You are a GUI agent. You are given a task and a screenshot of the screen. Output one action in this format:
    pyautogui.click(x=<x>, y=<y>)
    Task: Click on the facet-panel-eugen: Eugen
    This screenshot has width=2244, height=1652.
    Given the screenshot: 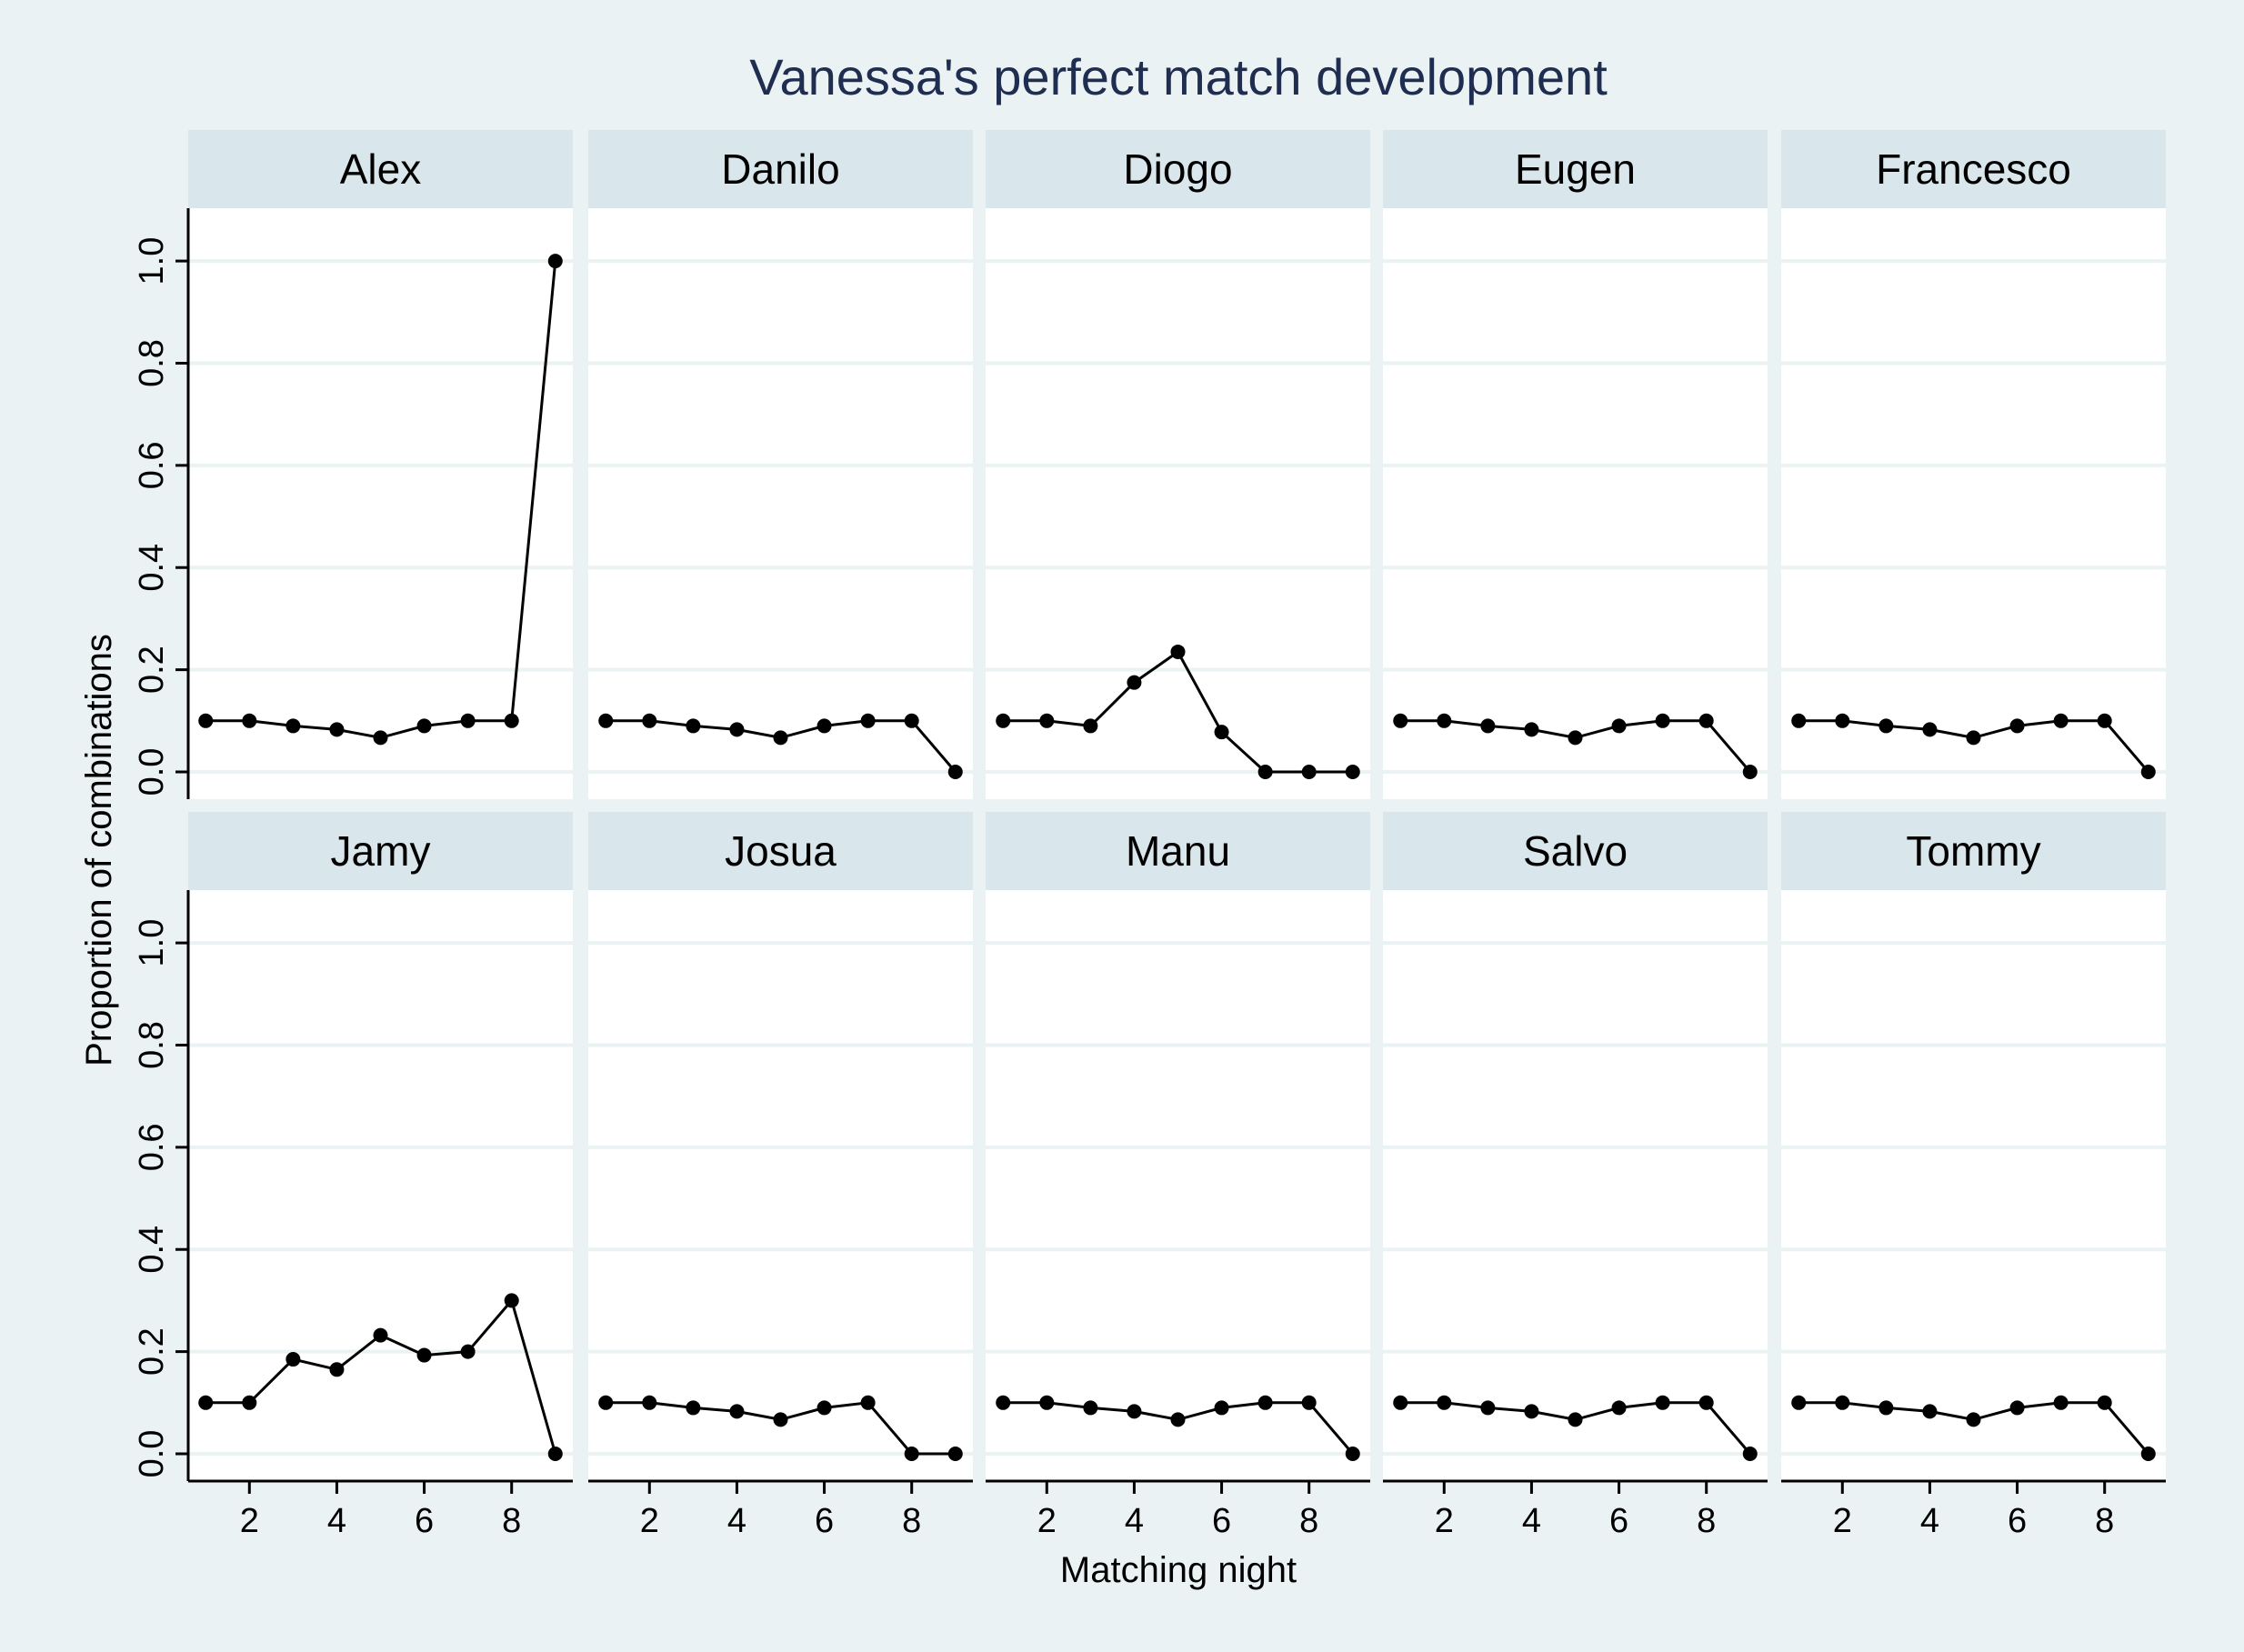 What is the action you would take?
    pyautogui.click(x=1575, y=464)
    